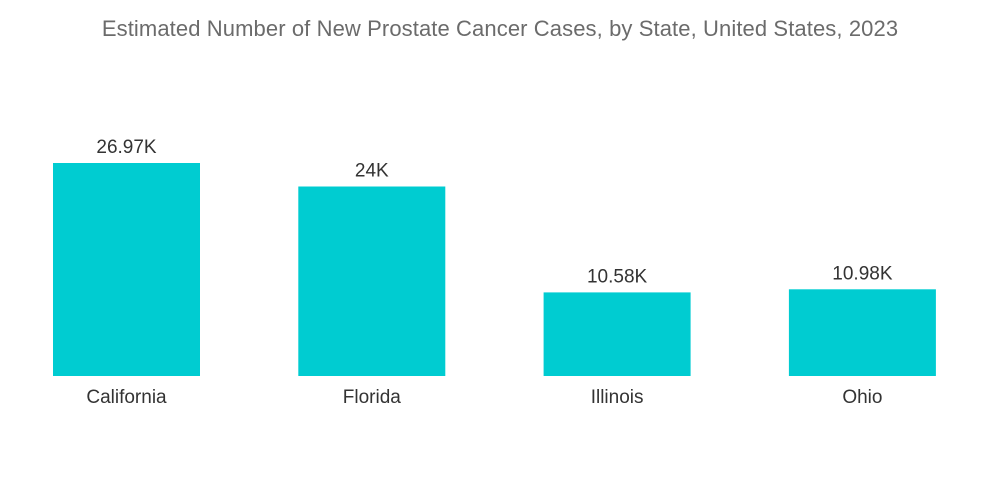 The height and width of the screenshot is (504, 1000). I want to click on bar-value-label-florida: 24K, so click(372, 171).